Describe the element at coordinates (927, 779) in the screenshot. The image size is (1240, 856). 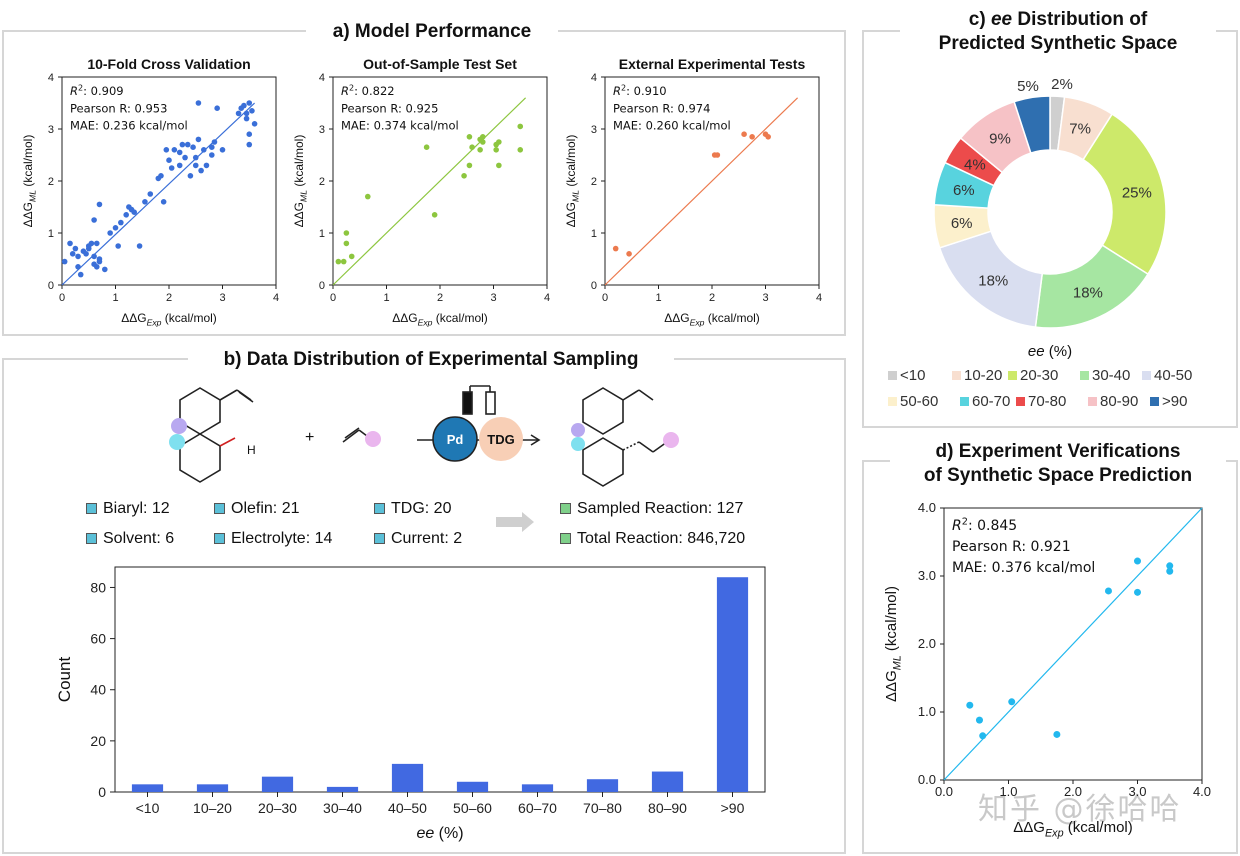
I see `y-tick-label: 0.0` at that location.